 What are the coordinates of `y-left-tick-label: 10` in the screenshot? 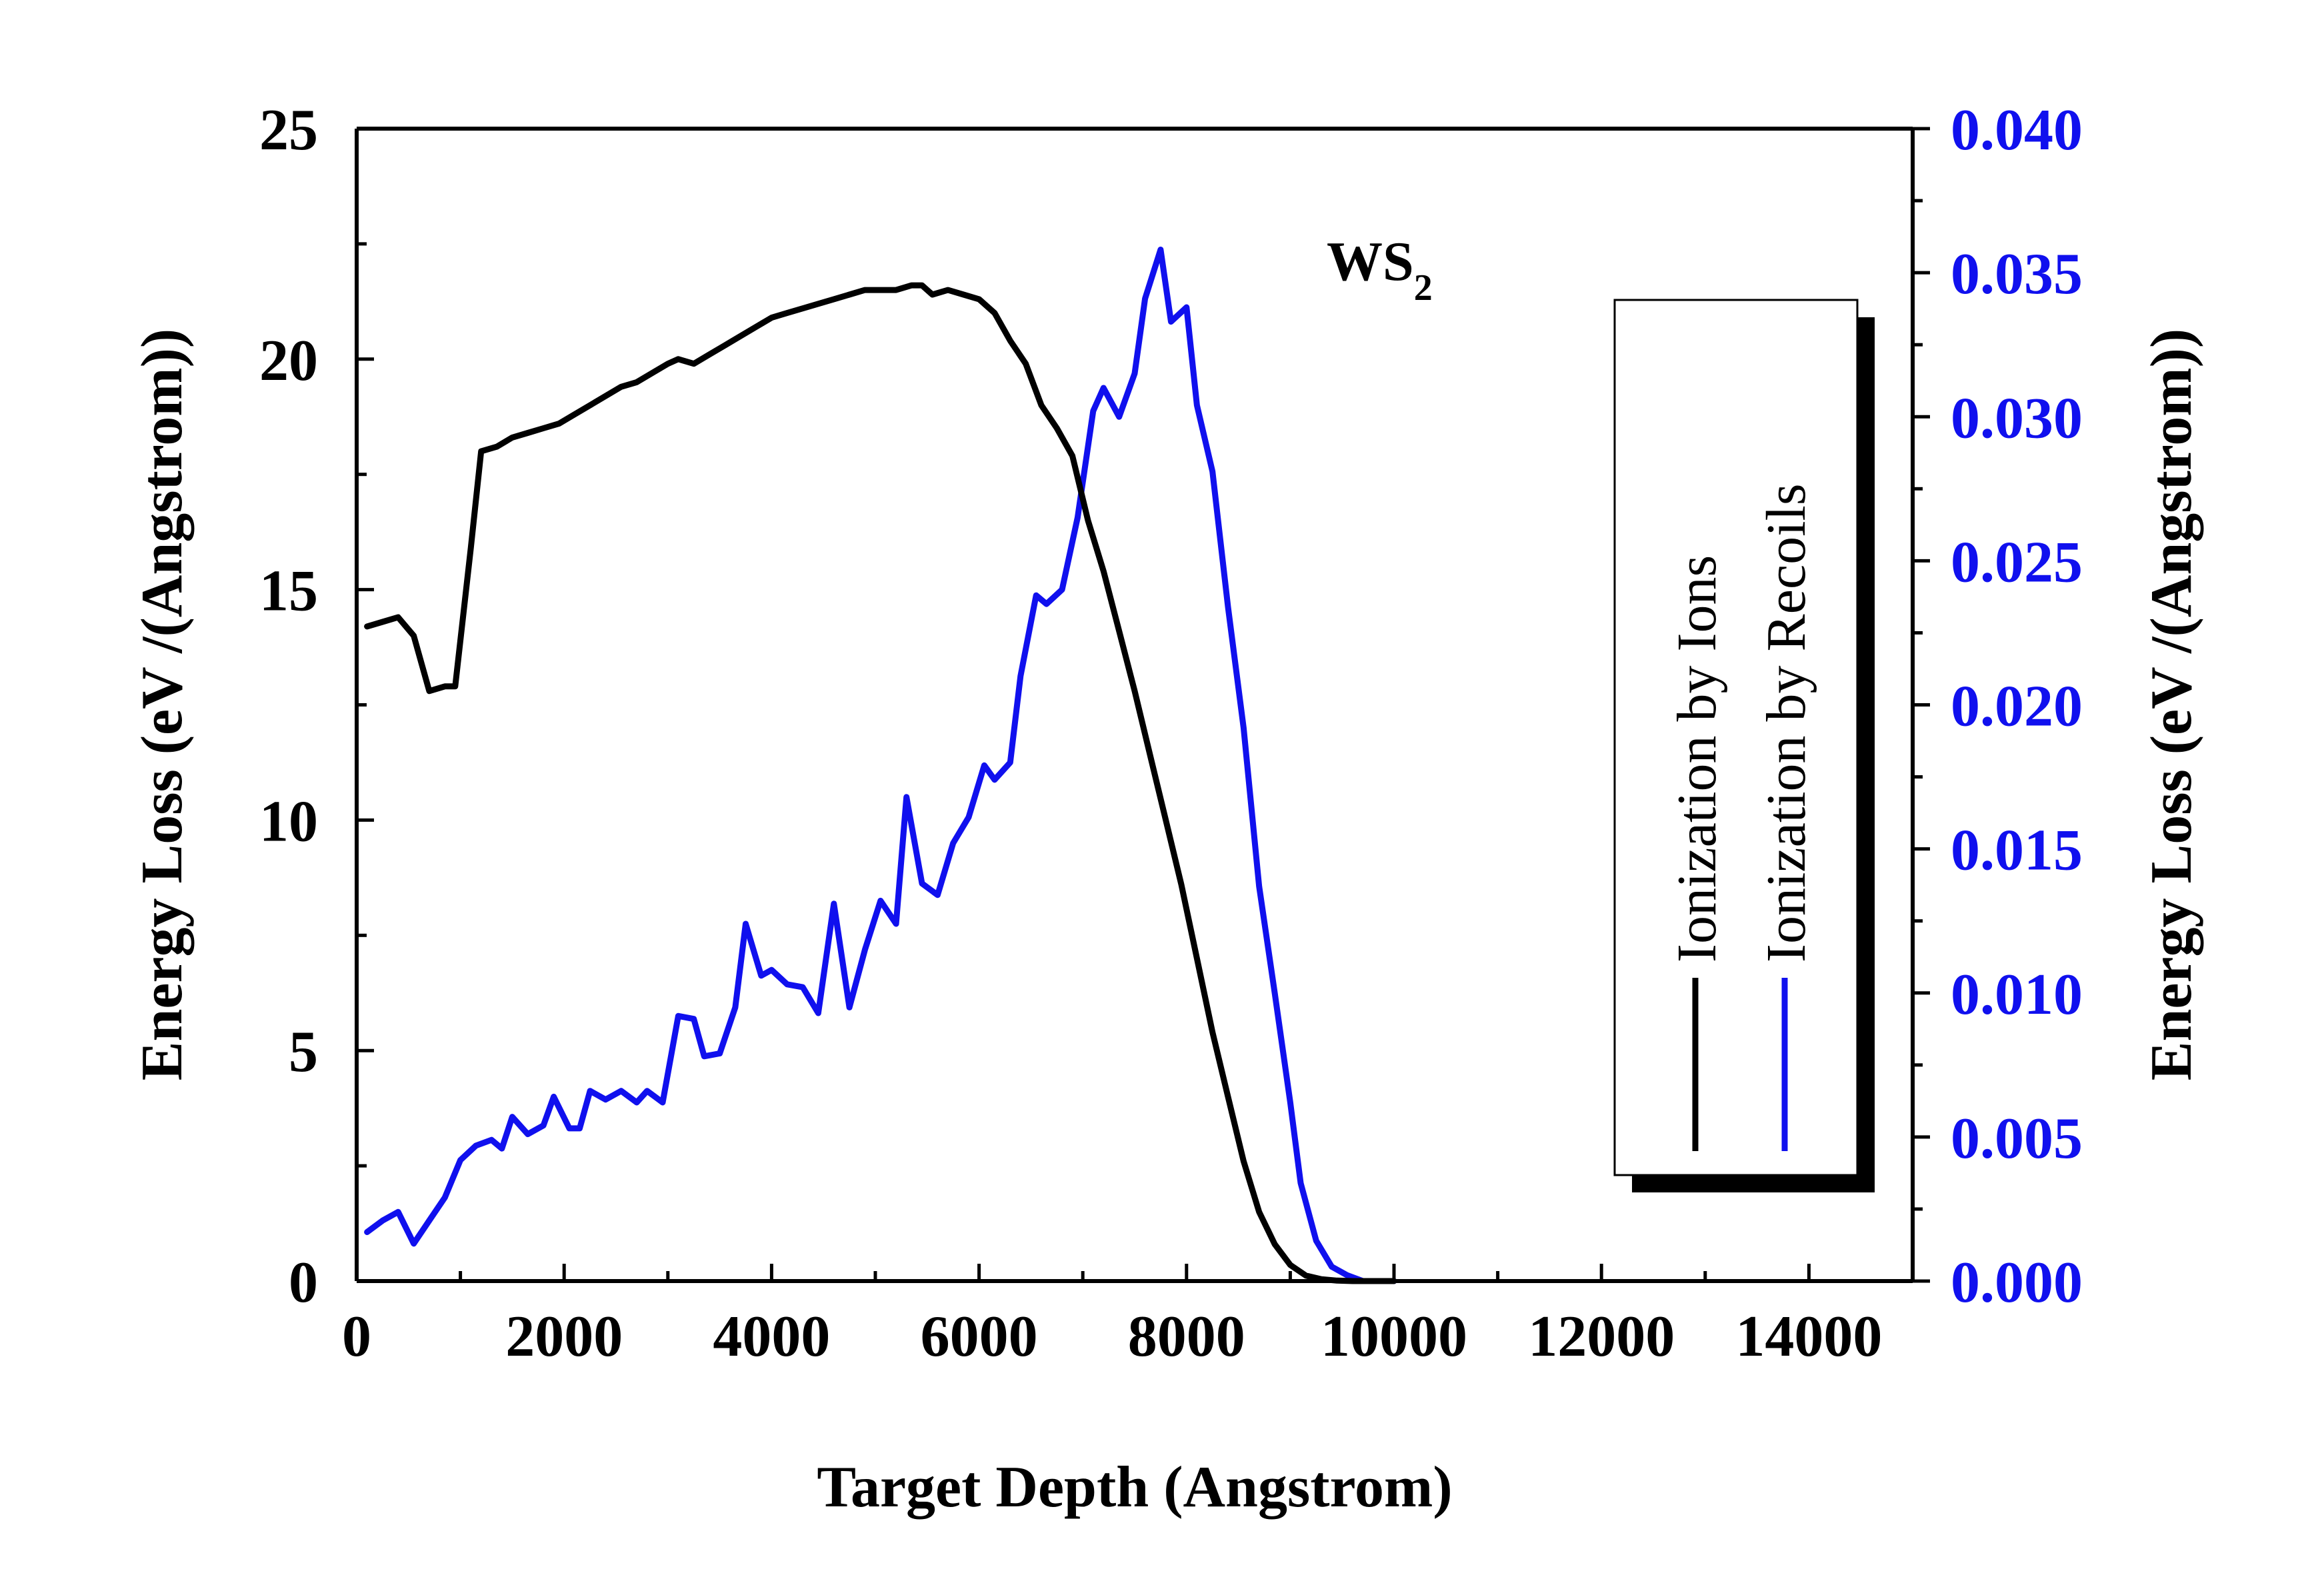 It's located at (288, 821).